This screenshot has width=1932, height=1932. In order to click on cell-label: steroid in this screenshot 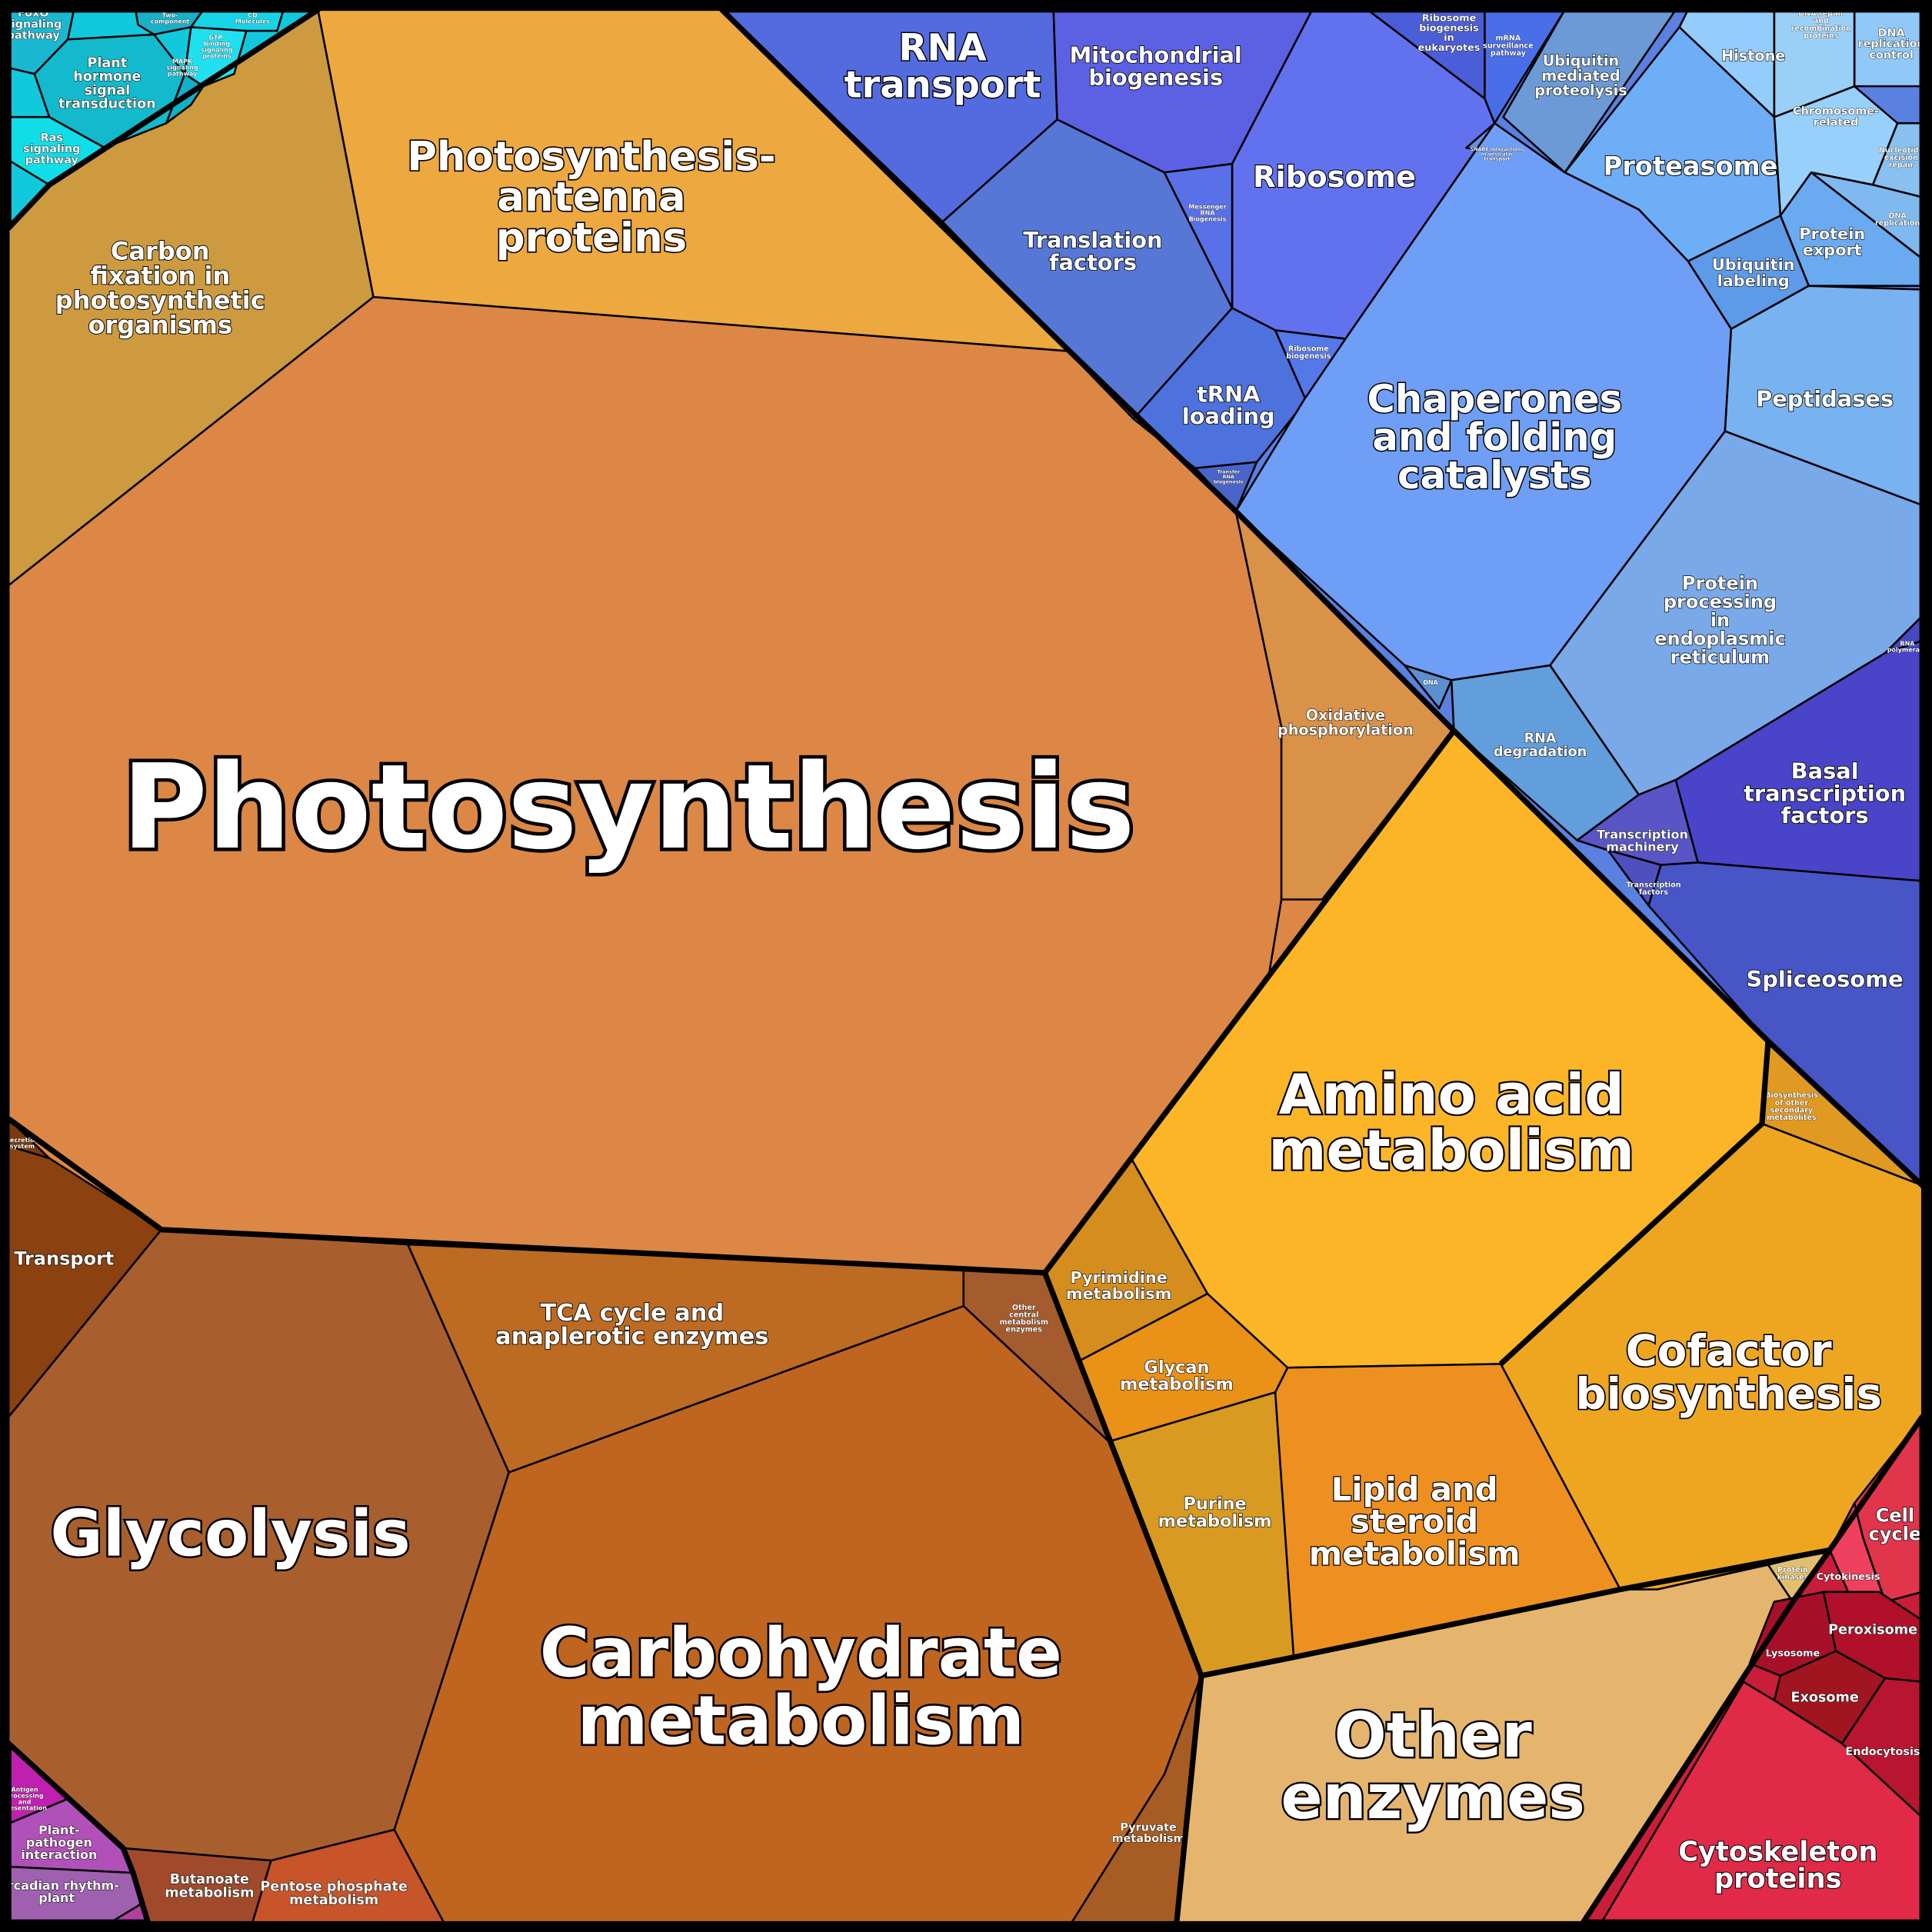, I will do `click(1414, 1522)`.